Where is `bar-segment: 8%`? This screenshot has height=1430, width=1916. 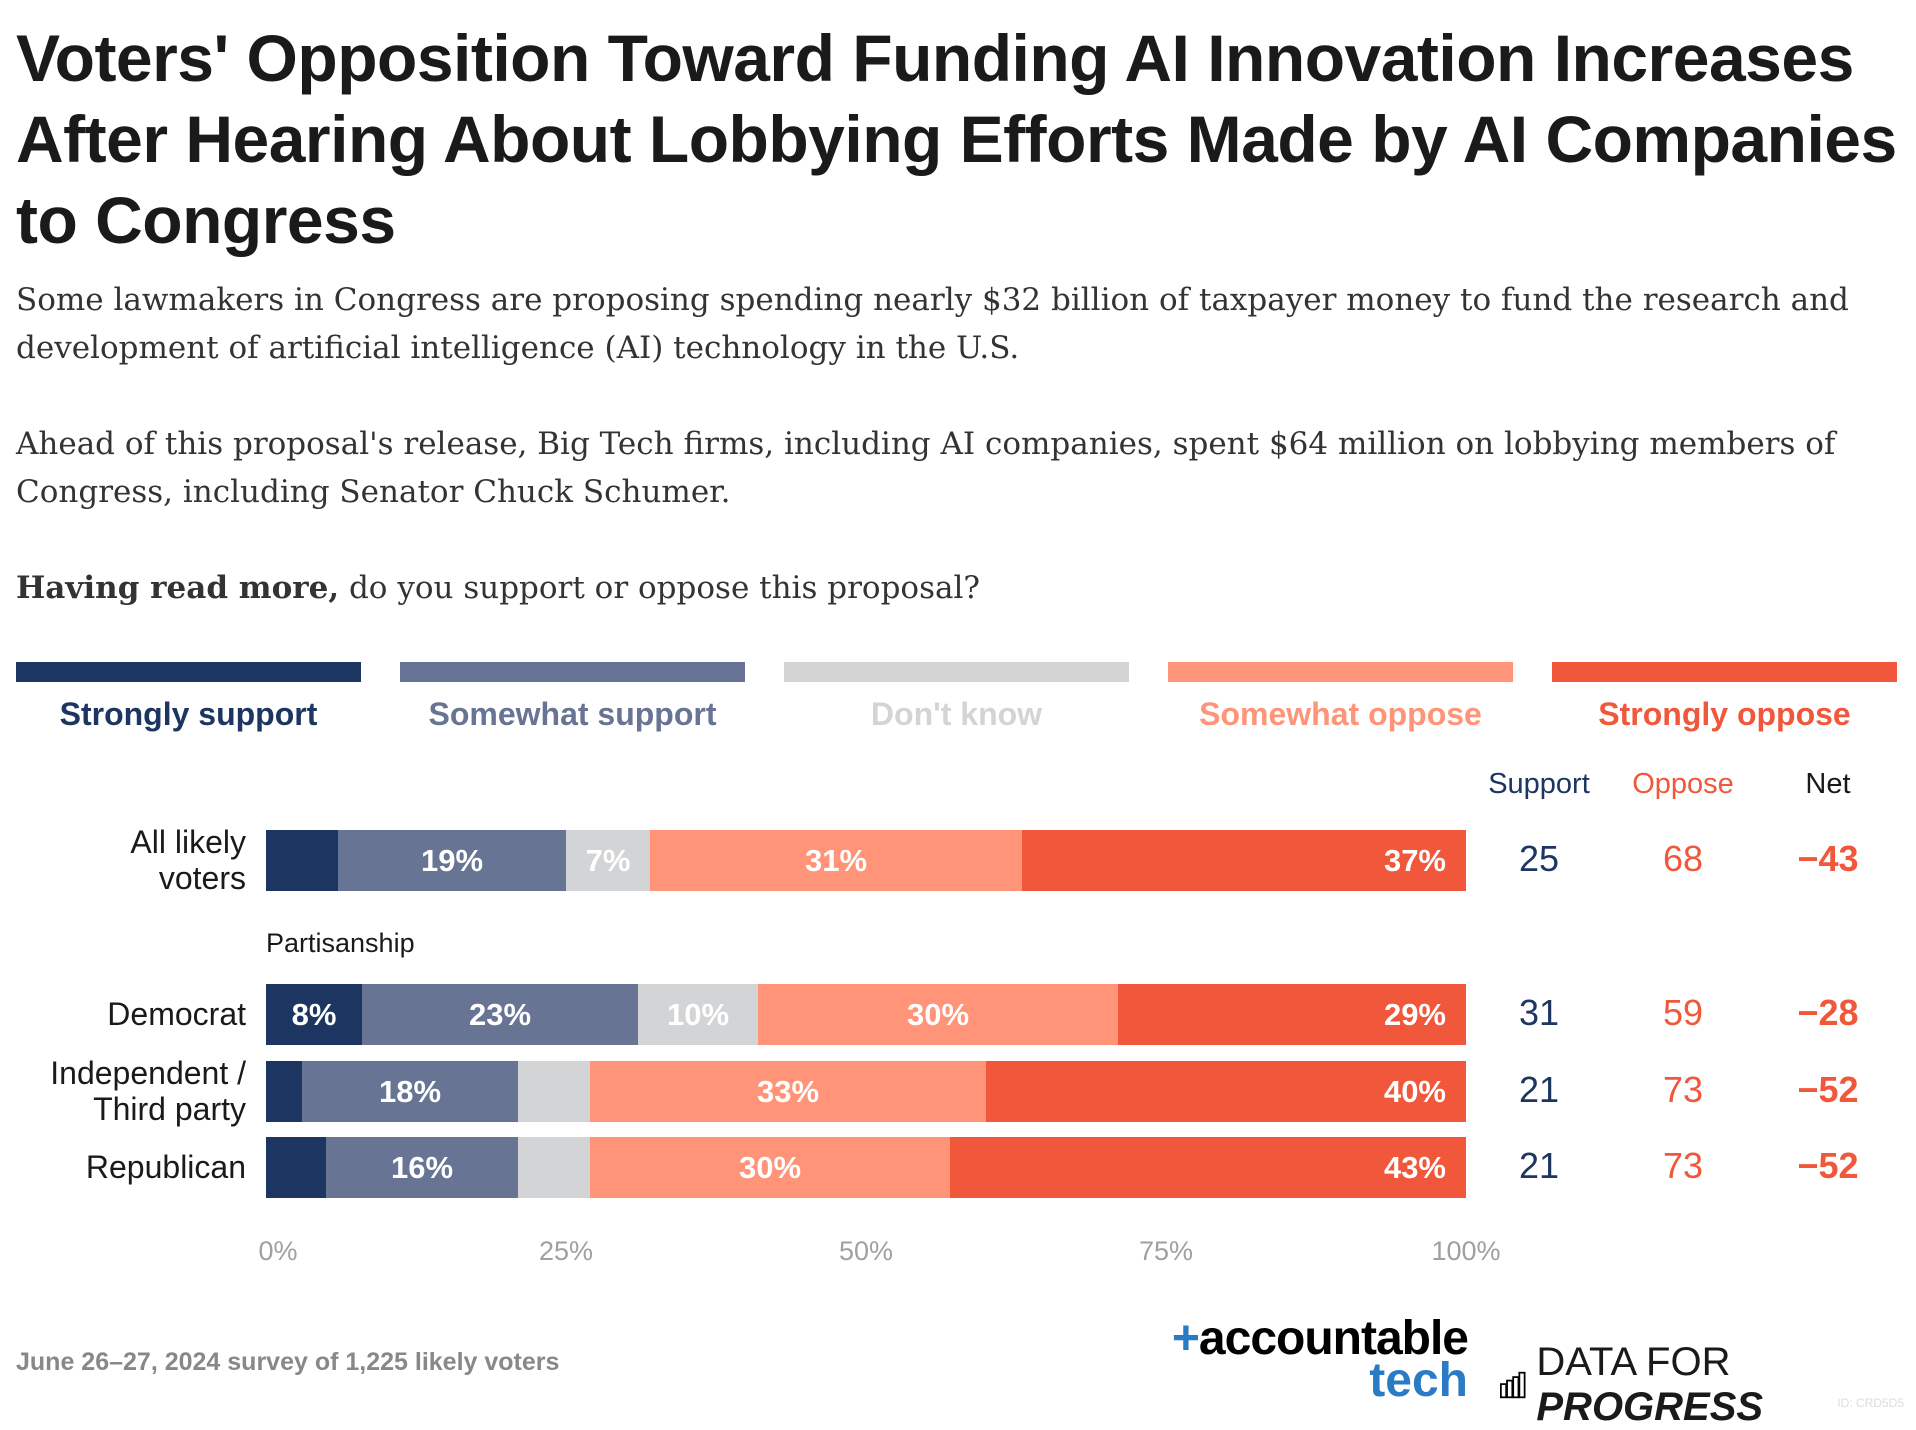
bar-segment: 8% is located at coordinates (314, 1014).